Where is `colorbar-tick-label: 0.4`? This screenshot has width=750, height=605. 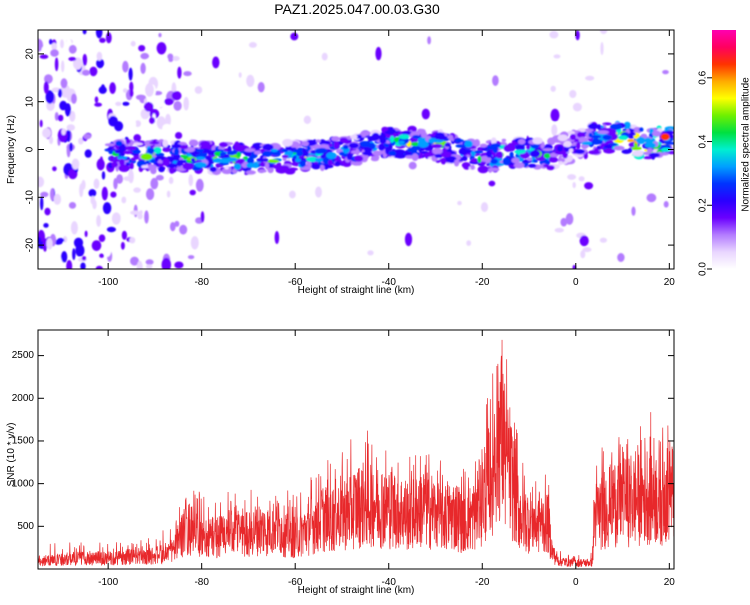 colorbar-tick-label: 0.4 is located at coordinates (703, 141).